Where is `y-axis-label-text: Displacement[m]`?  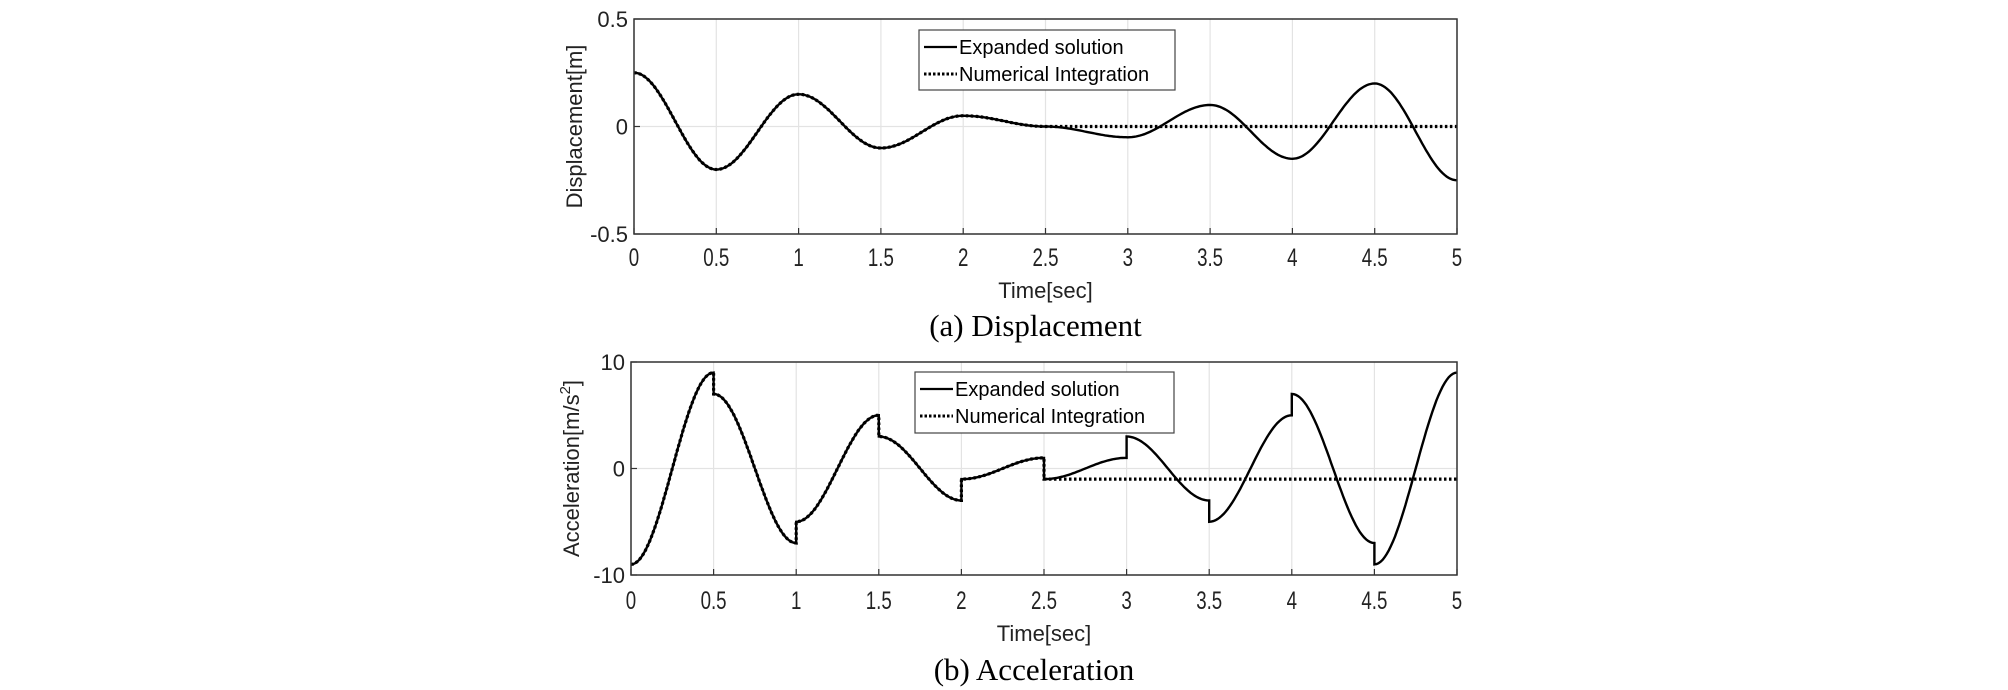
y-axis-label-text: Displacement[m] is located at coordinates (574, 127).